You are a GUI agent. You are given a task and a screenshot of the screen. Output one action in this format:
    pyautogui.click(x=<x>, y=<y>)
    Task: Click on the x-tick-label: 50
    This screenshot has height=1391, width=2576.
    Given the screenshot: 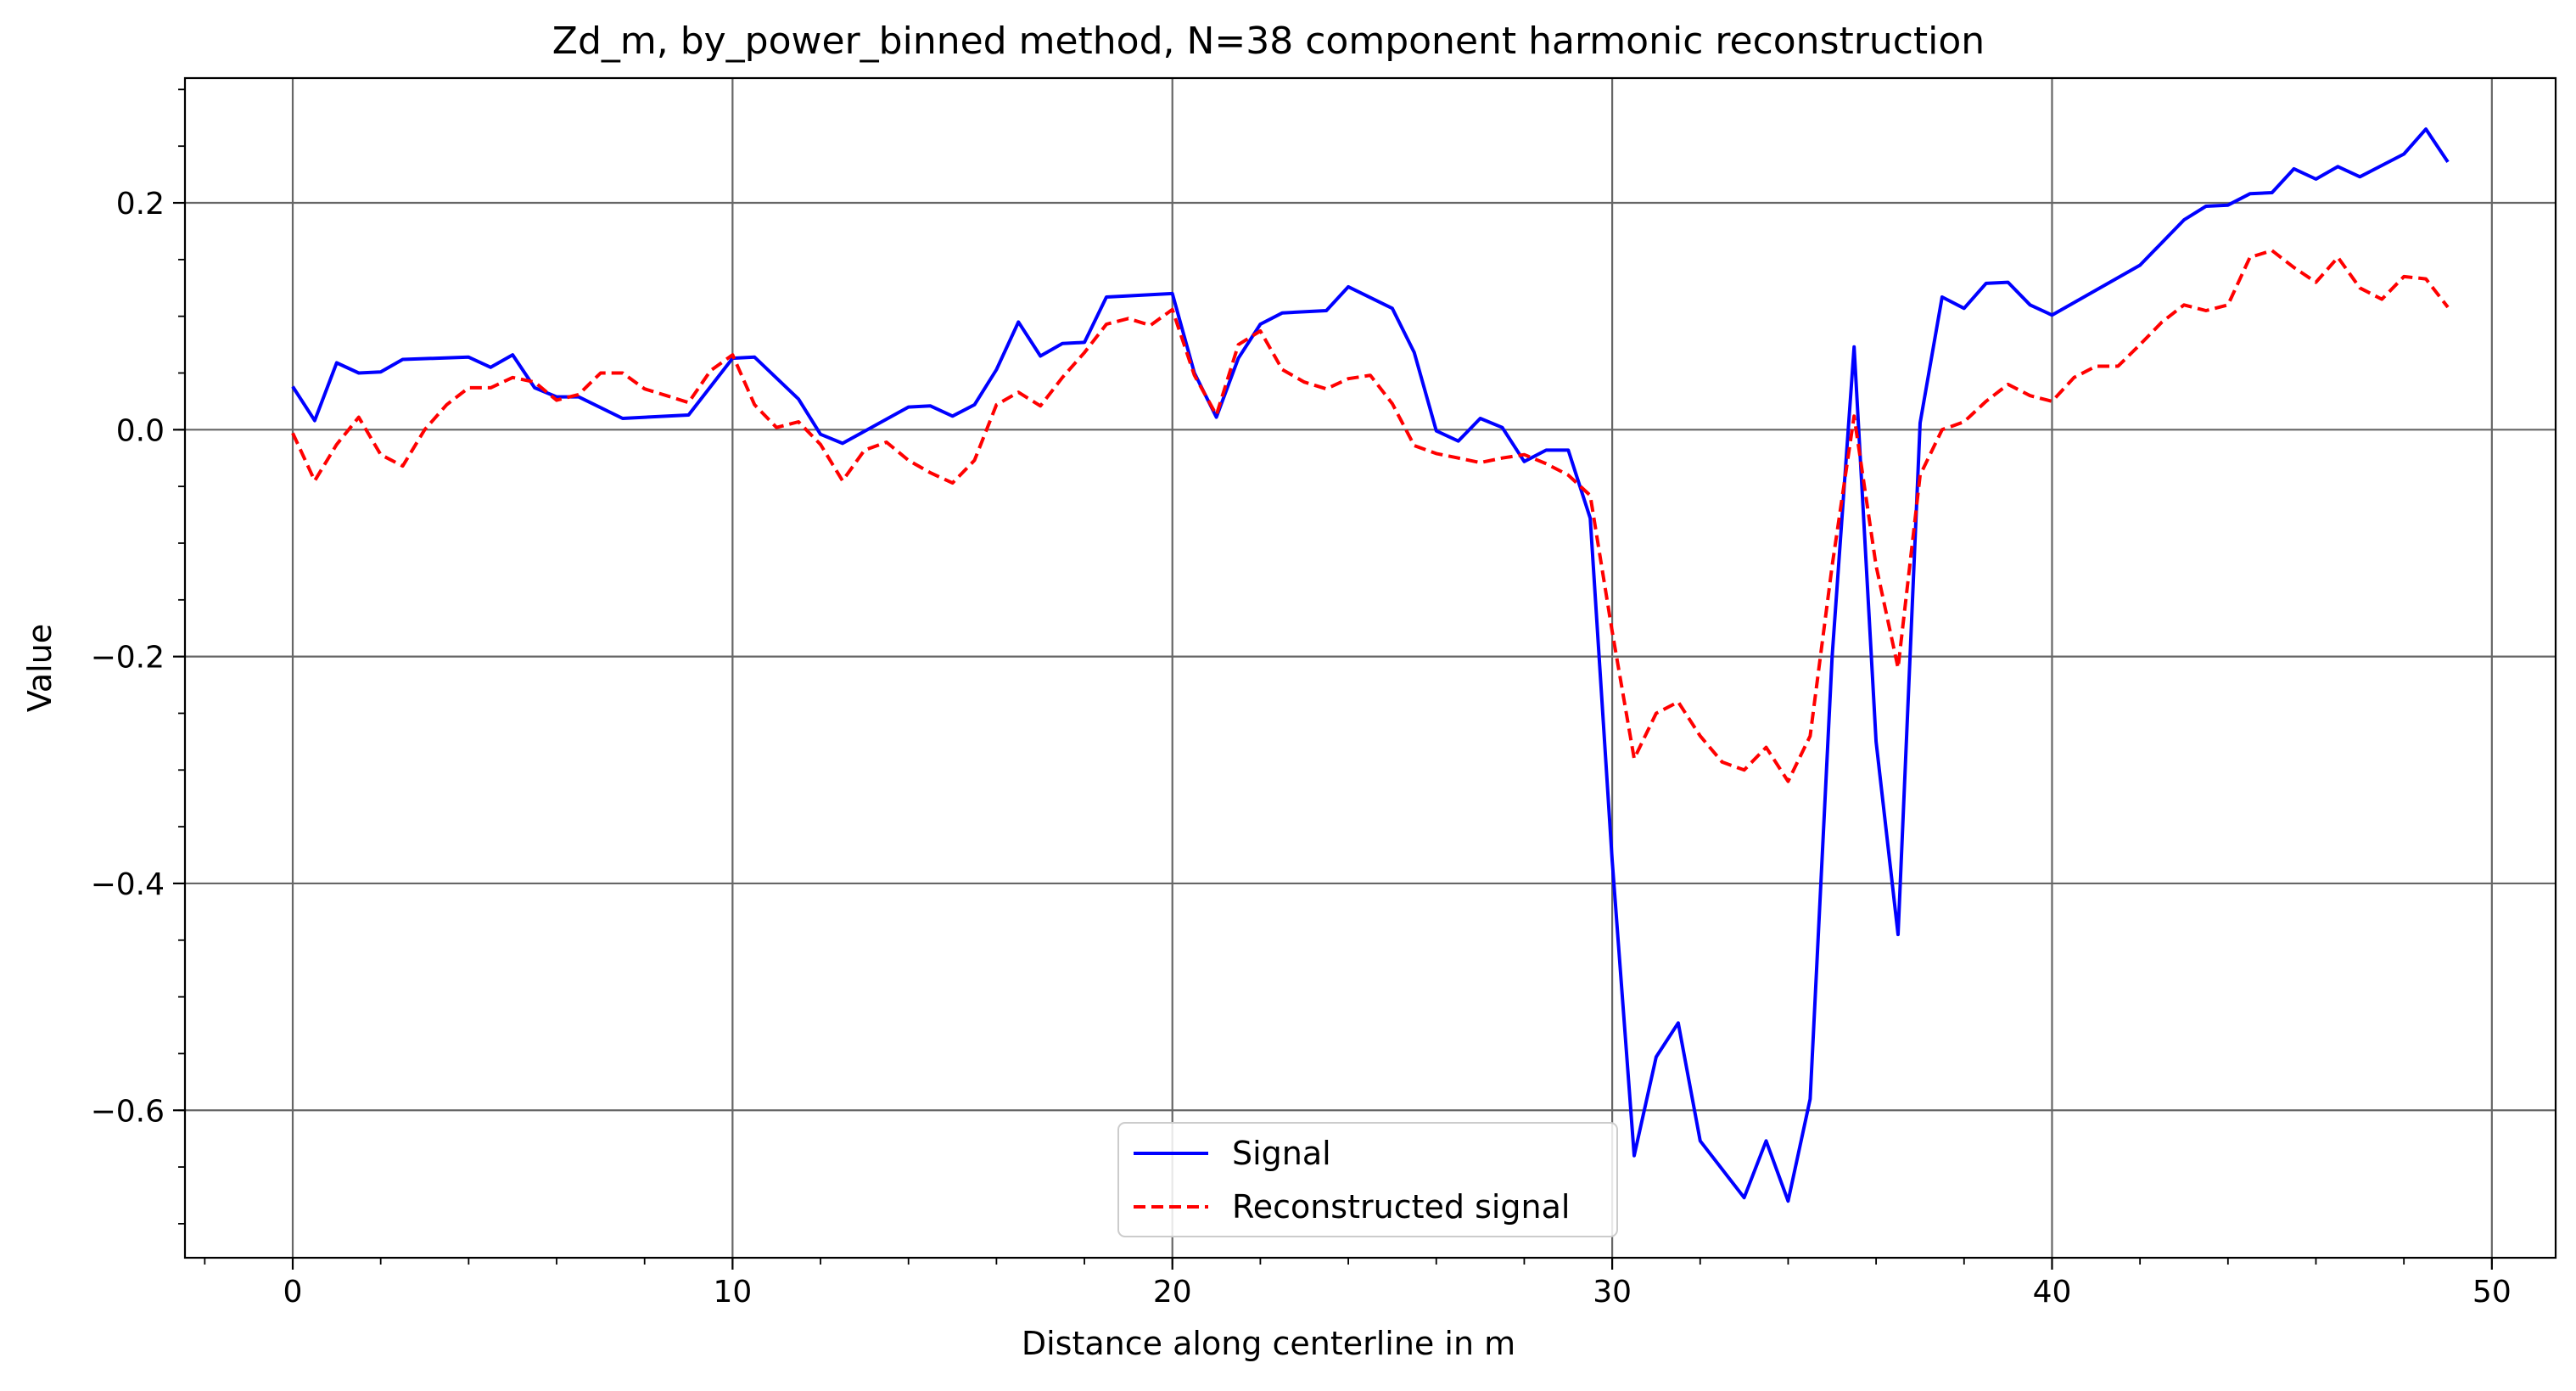 What is the action you would take?
    pyautogui.click(x=2492, y=1292)
    